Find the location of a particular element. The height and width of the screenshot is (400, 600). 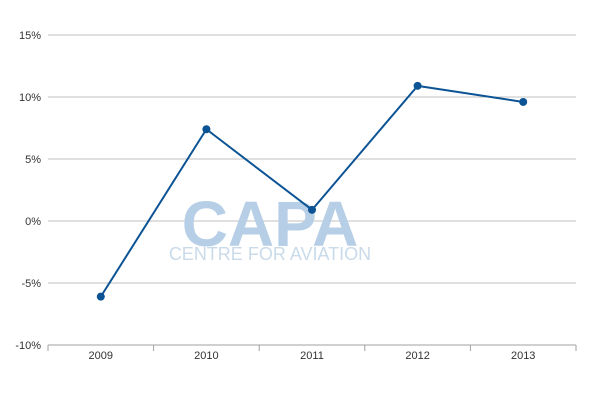

x-tick-label: 2011 is located at coordinates (312, 356).